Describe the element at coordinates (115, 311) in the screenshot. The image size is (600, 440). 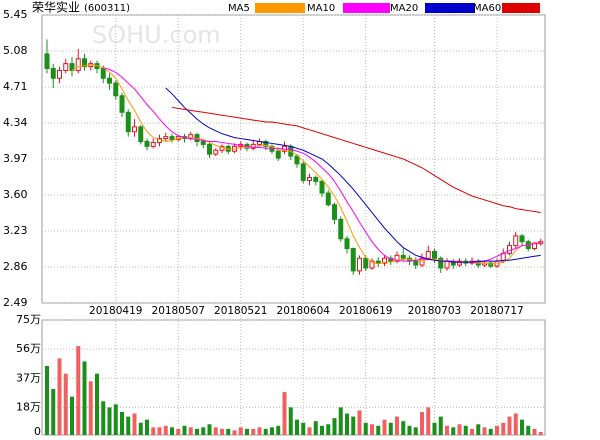
I see `x-tick-label: 20180419` at that location.